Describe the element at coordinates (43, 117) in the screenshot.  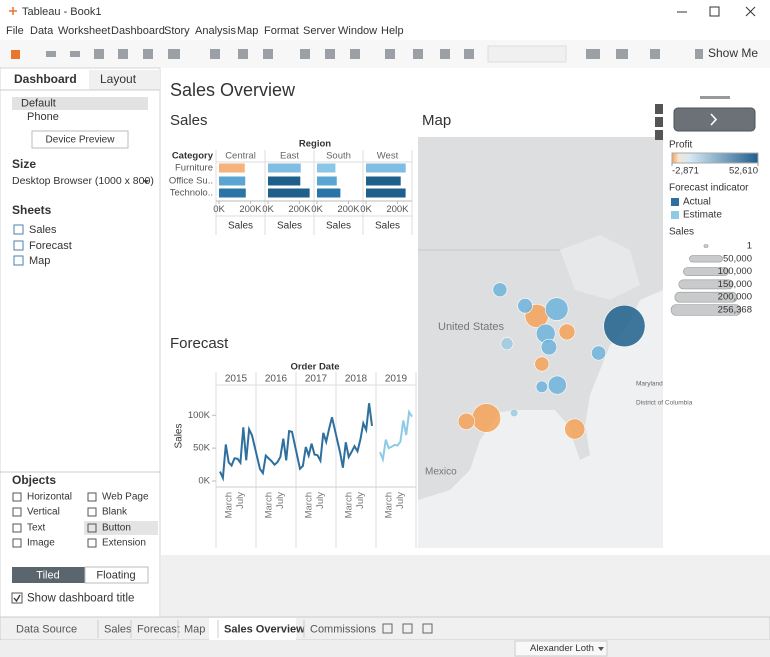
I see `device: Phone` at that location.